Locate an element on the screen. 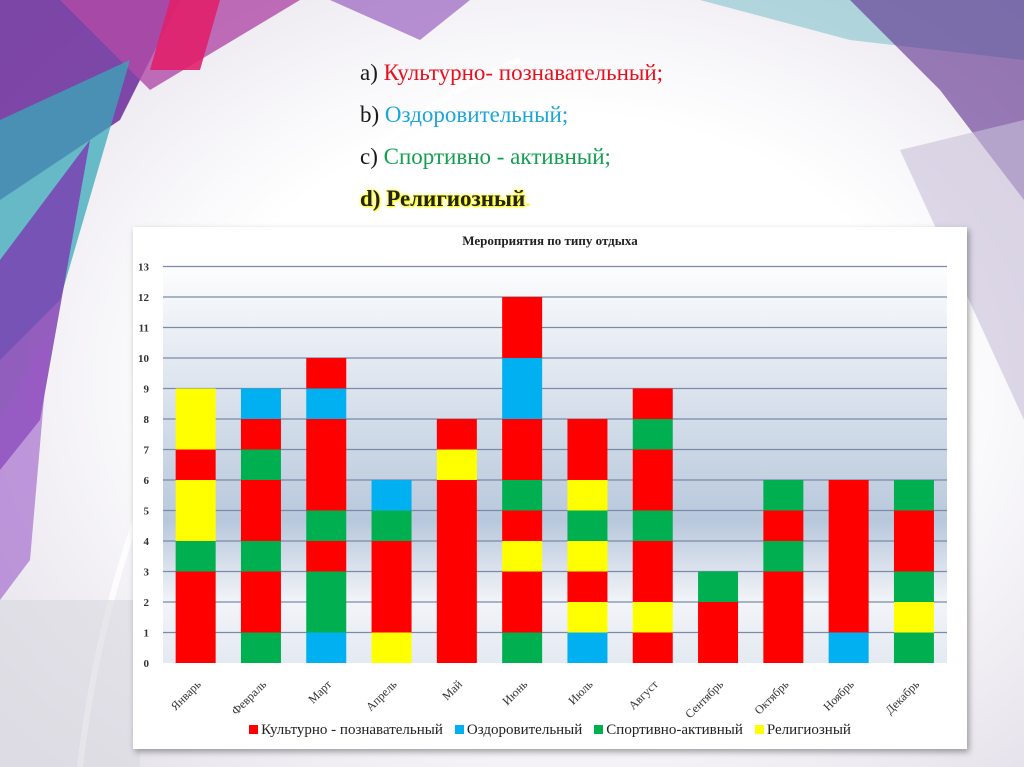 Image resolution: width=1024 pixels, height=767 pixels. y-tick-label: 12 is located at coordinates (144, 298).